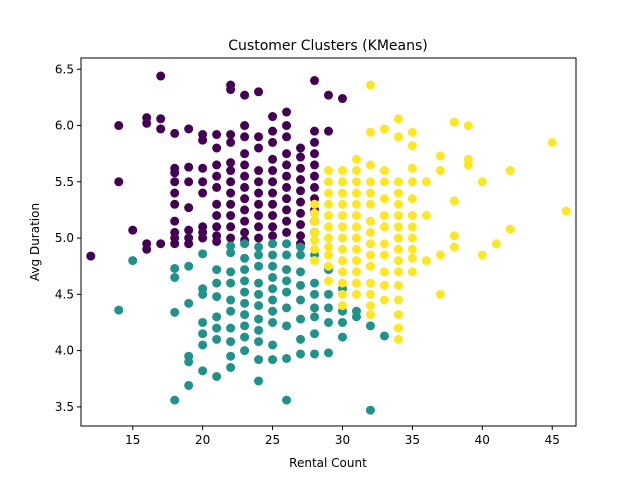 The image size is (640, 480). I want to click on x-tick-label: 25, so click(272, 440).